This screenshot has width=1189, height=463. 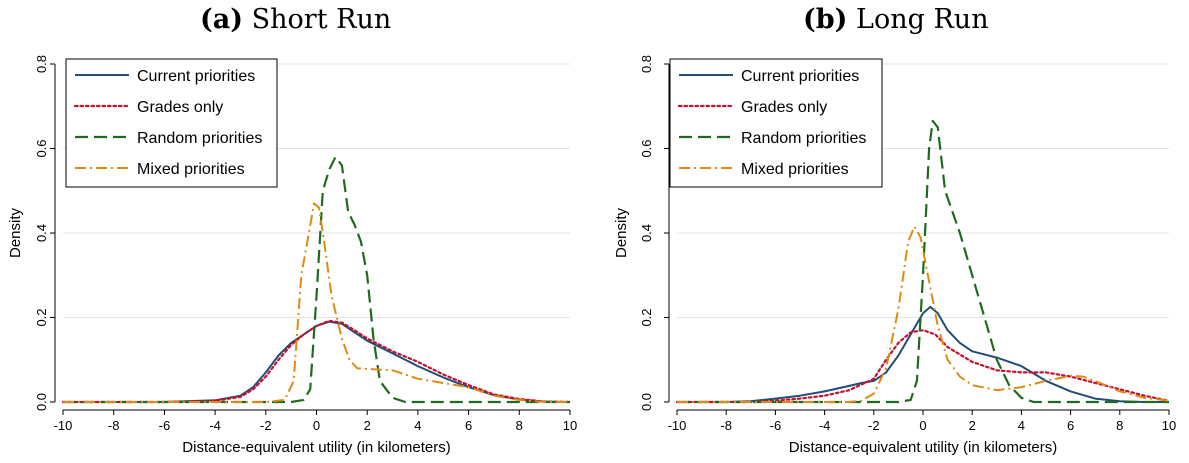 I want to click on panel-b-legend-label-grades: Grades only, so click(x=784, y=107).